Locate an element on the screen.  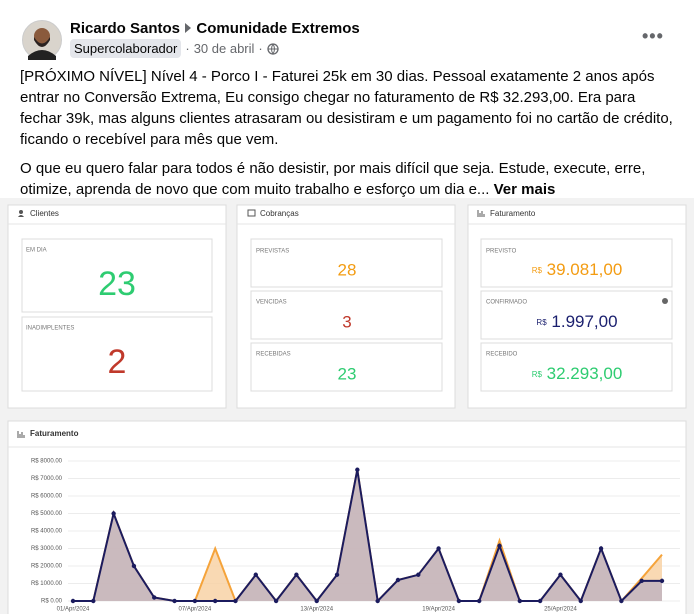
stat-value: 3 is located at coordinates (346, 321).